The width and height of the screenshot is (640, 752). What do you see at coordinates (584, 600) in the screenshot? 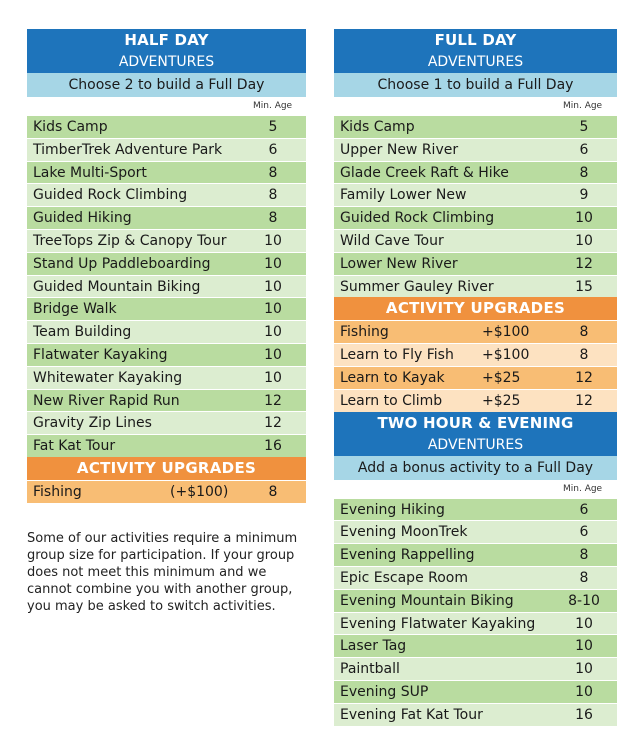
I see `min-age-value: 8-10` at bounding box center [584, 600].